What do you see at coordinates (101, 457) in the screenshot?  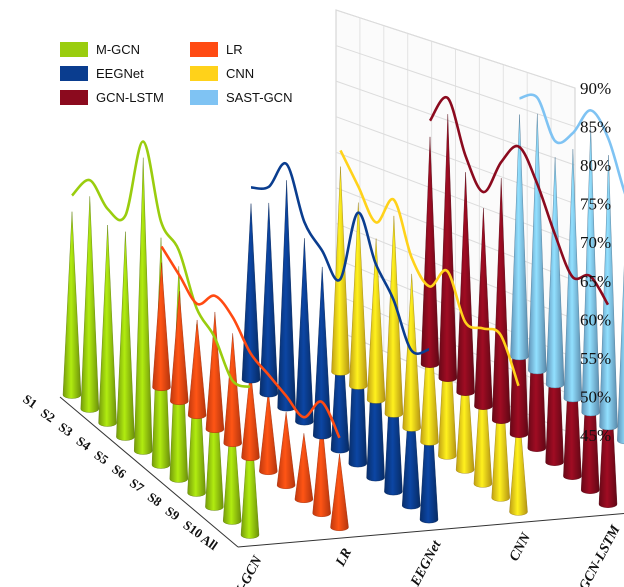 I see `category-tick-label: S5` at bounding box center [101, 457].